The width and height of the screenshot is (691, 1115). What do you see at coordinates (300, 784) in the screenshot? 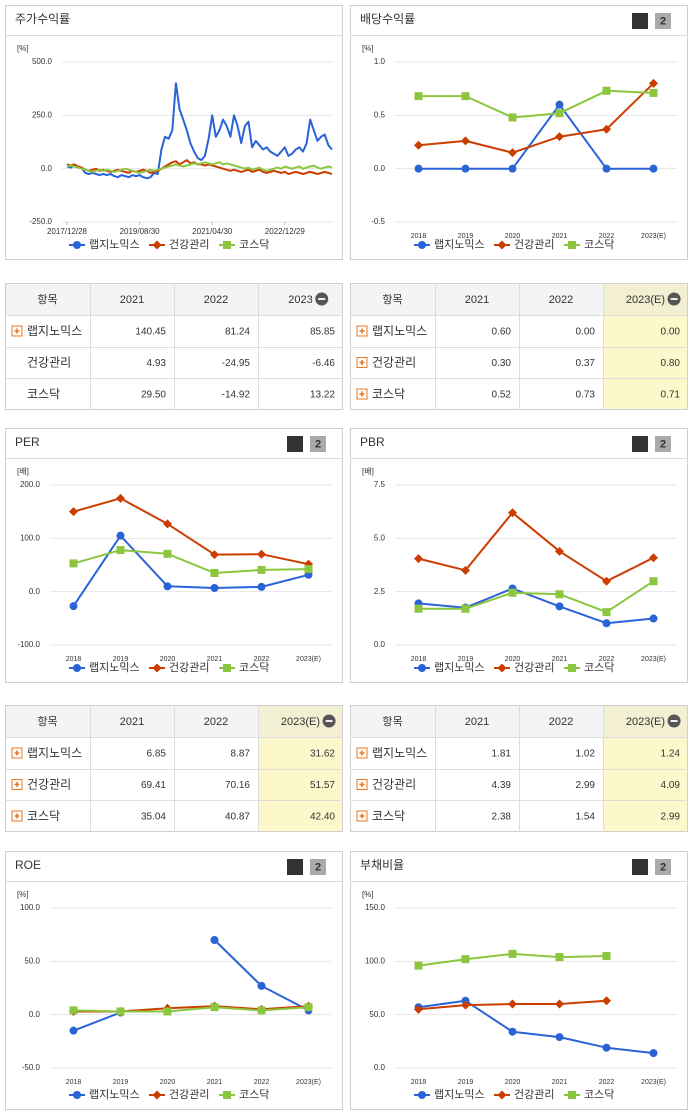
I see `highlight-column` at bounding box center [300, 784].